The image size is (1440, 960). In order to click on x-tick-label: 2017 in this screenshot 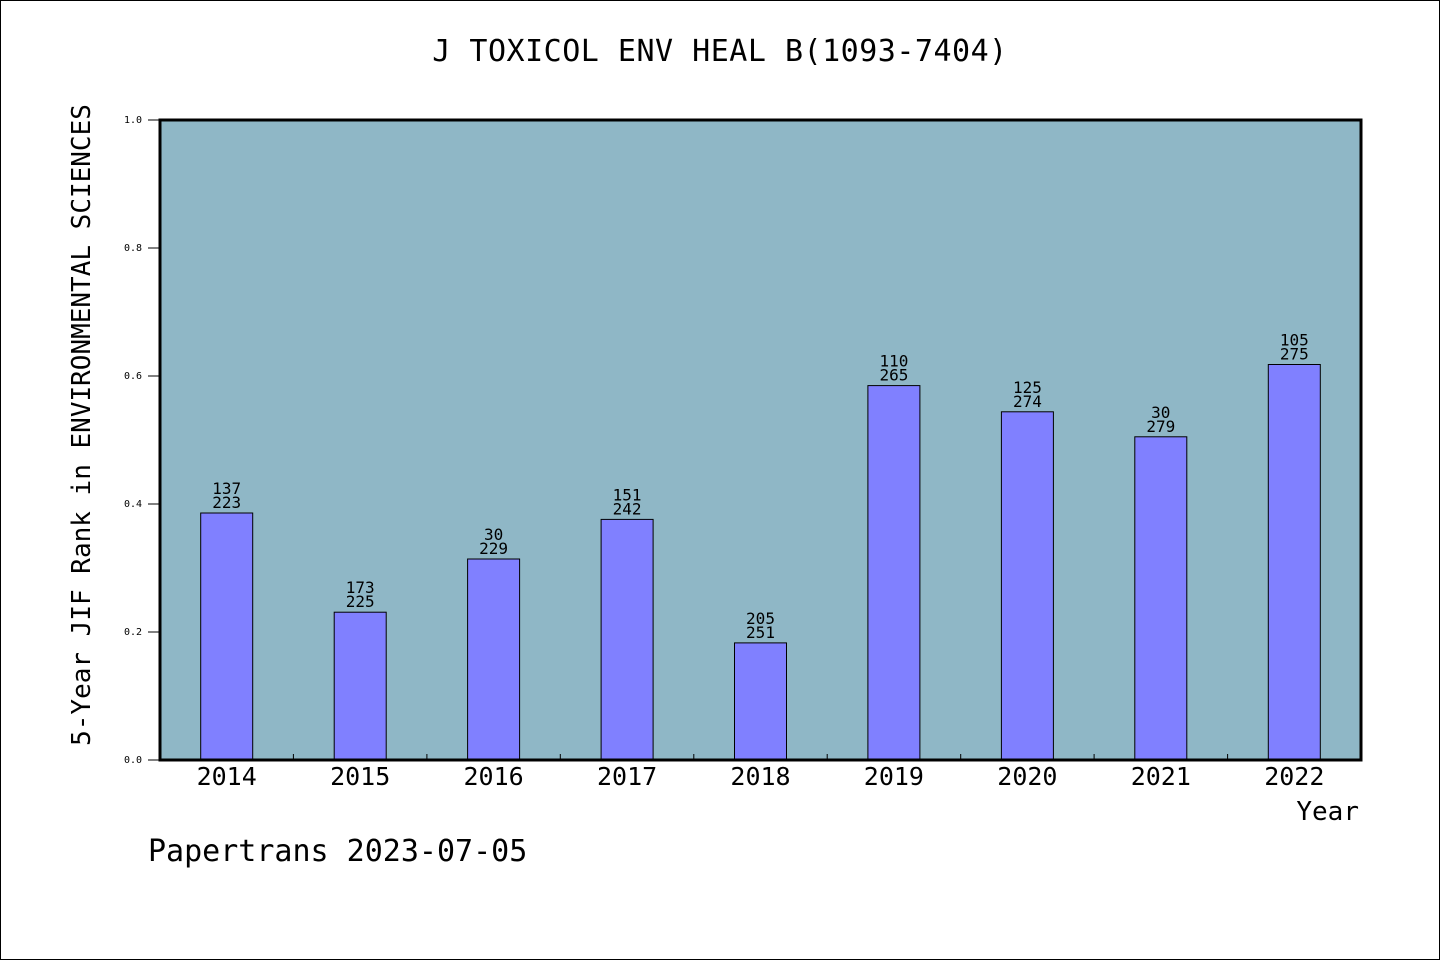, I will do `click(627, 776)`.